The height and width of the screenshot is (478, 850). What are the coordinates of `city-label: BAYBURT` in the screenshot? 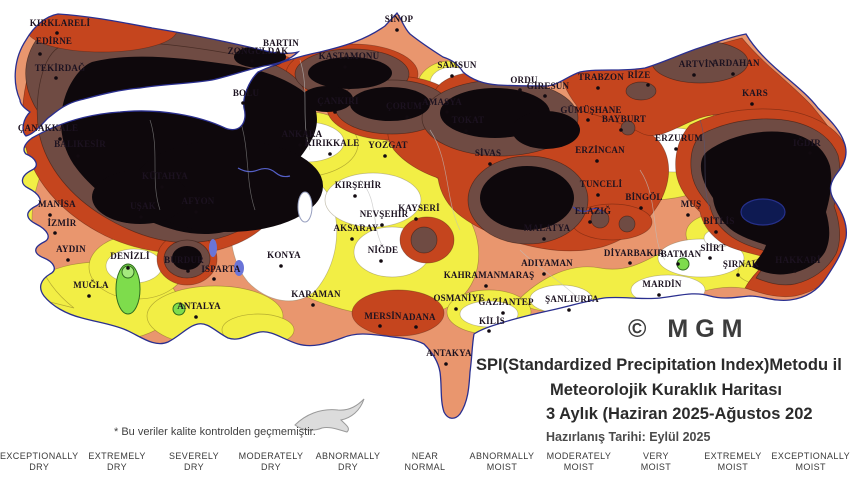 It's located at (624, 119).